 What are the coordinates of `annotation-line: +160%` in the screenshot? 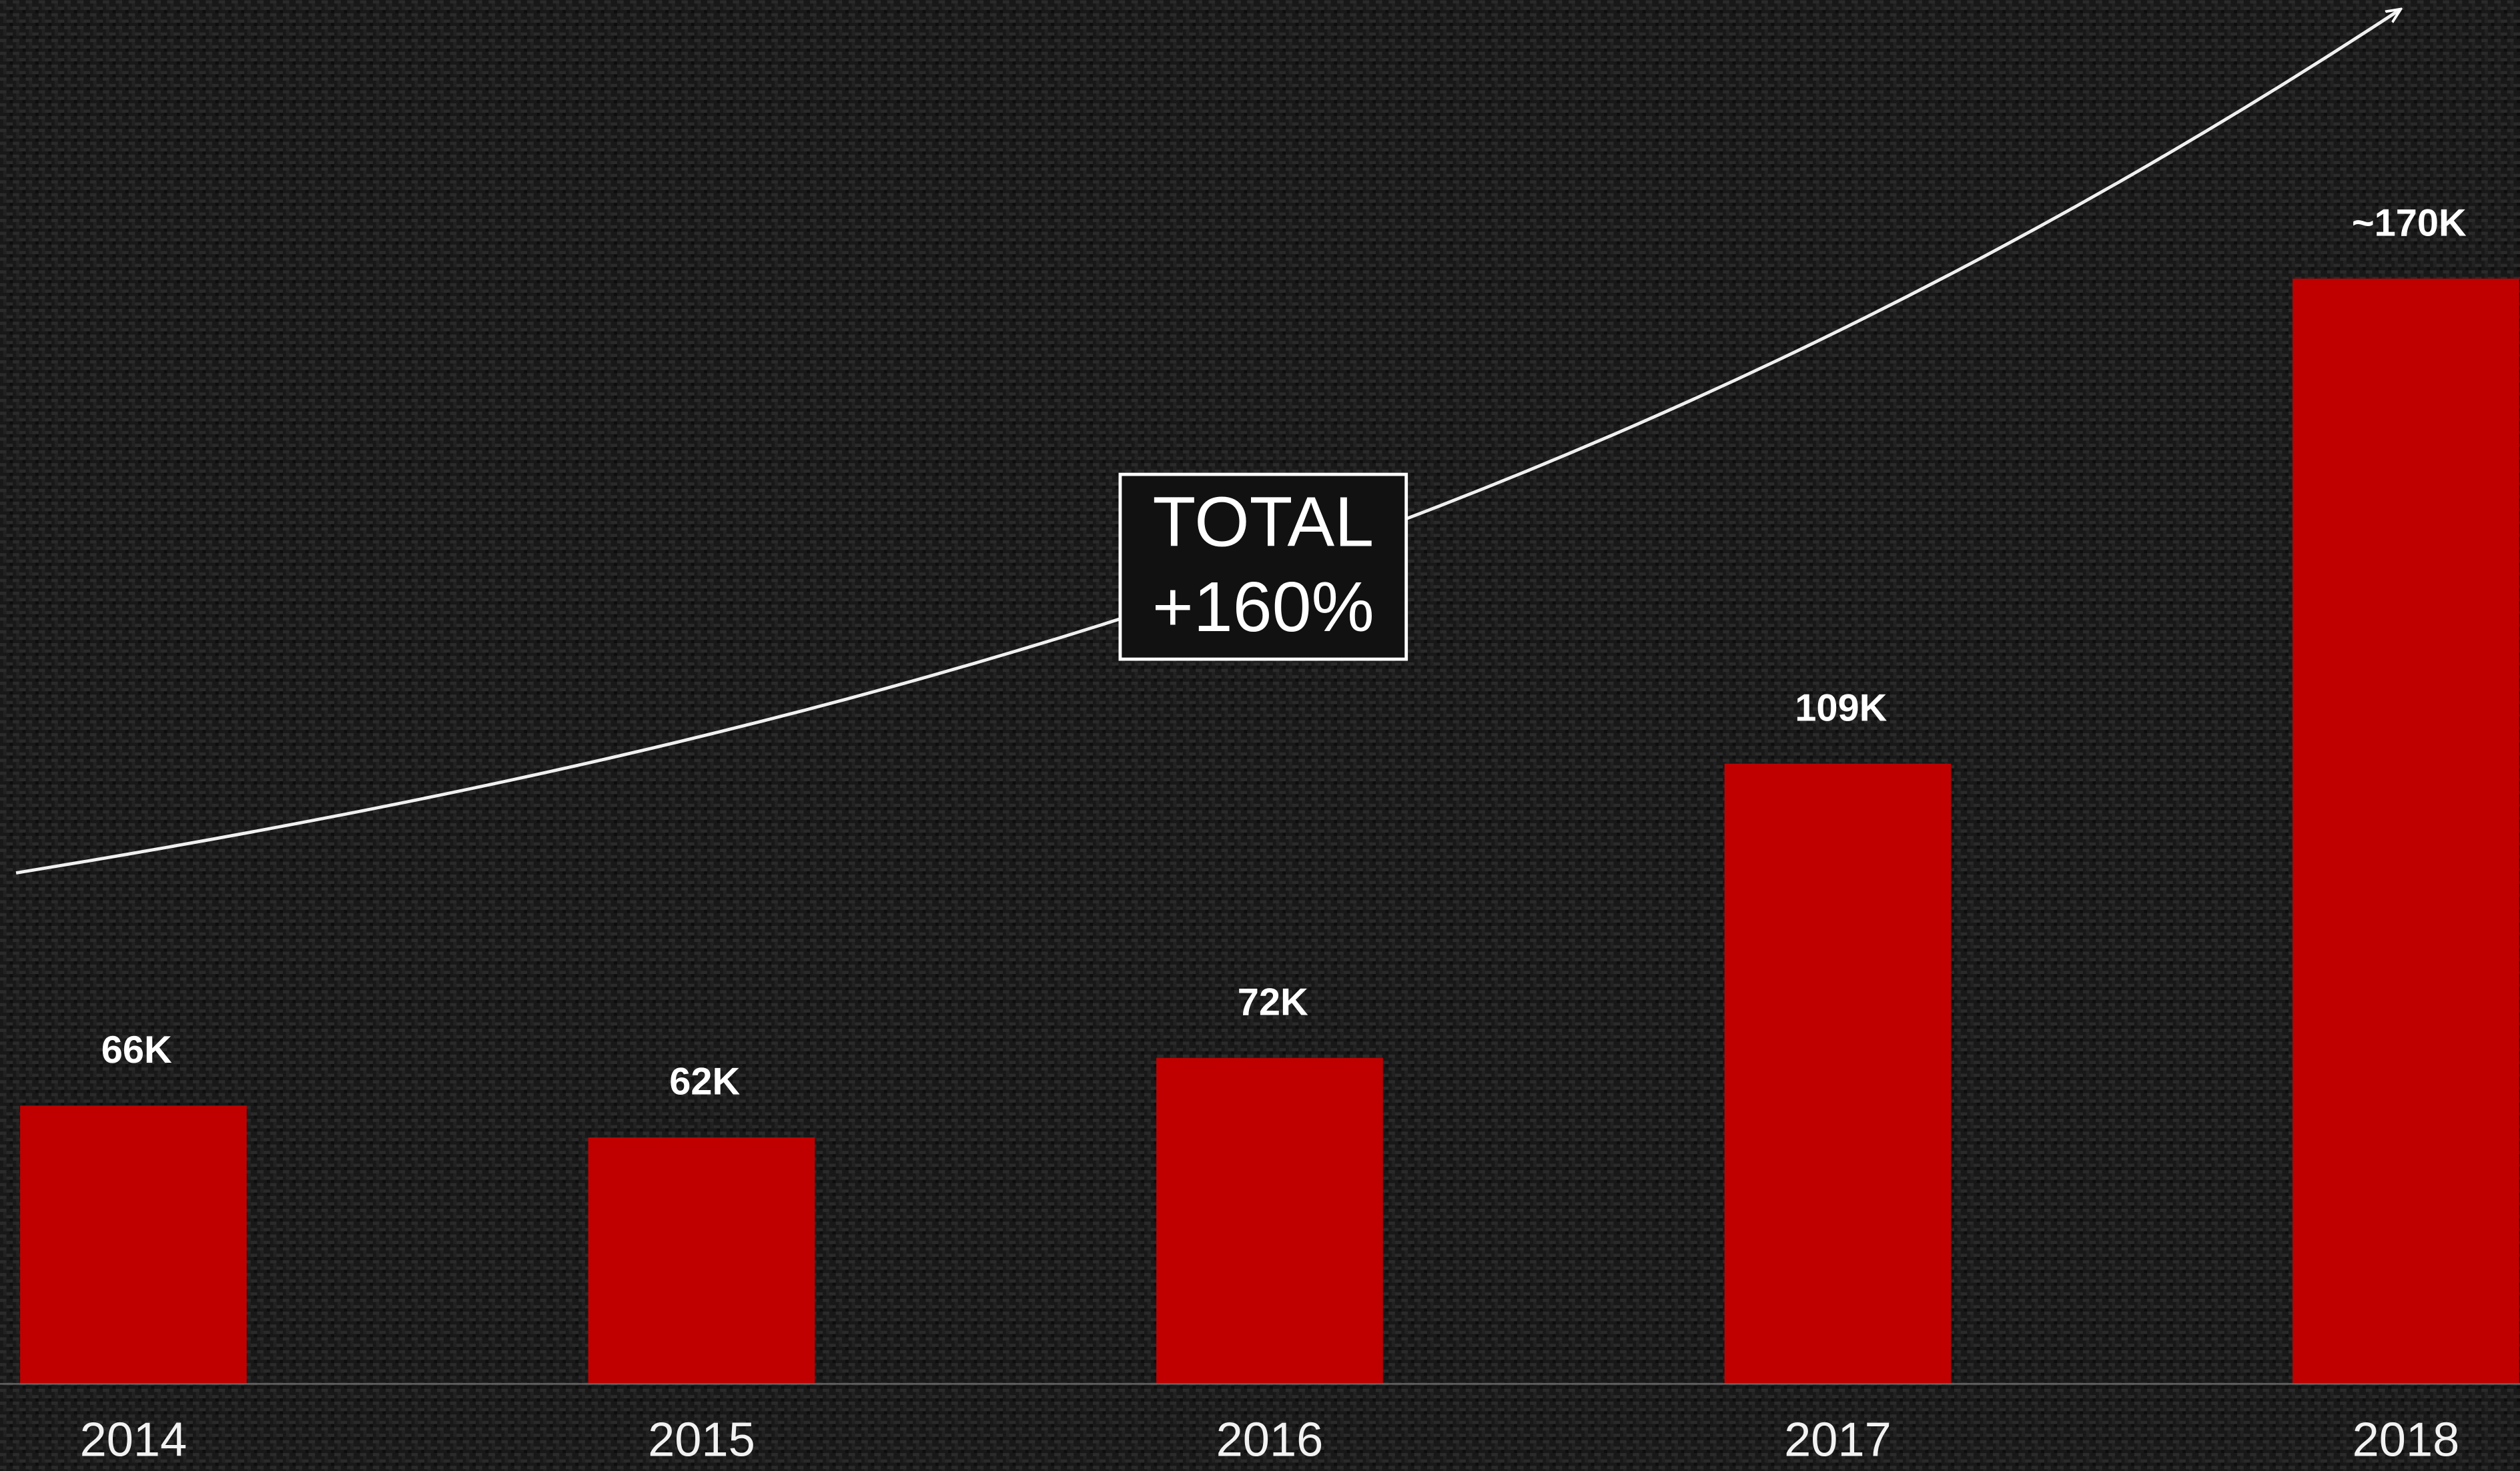 It's located at (1263, 607).